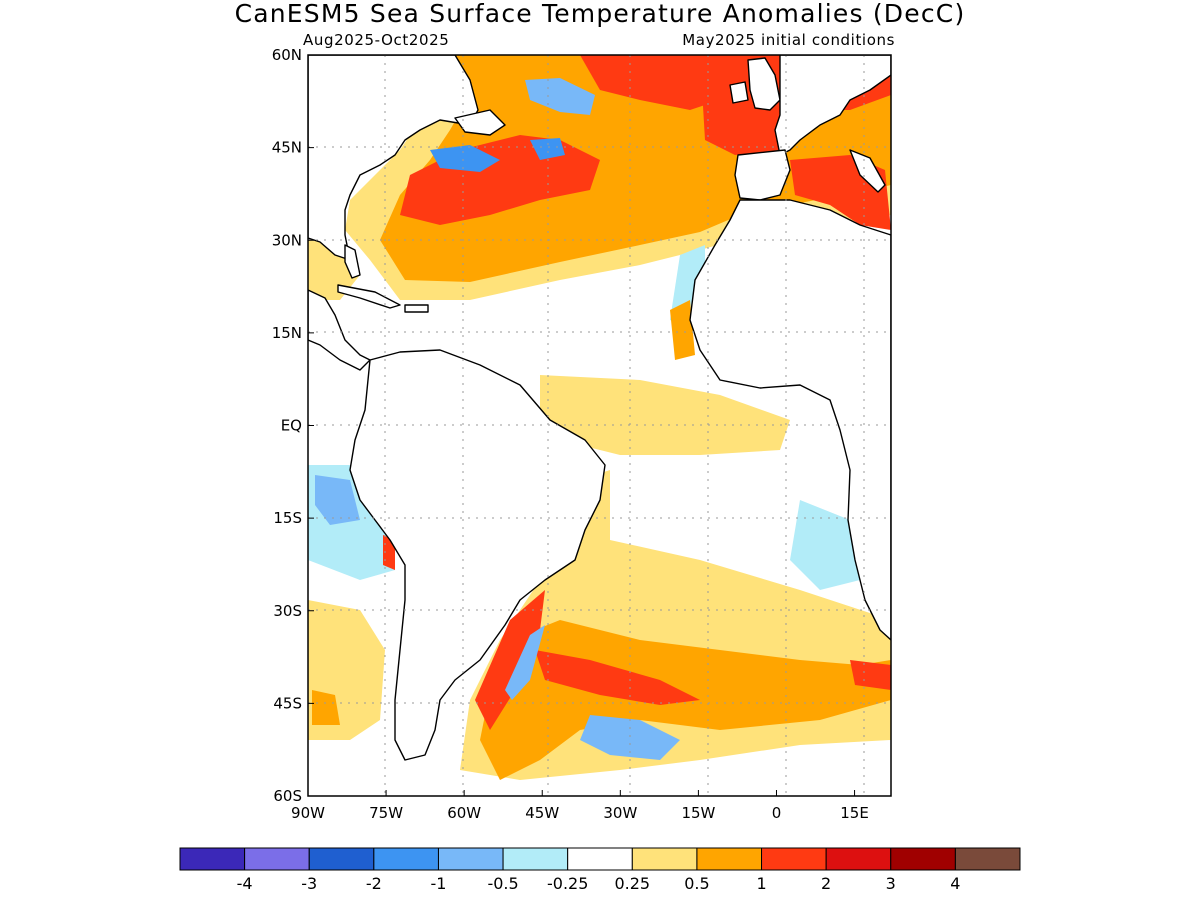 The image size is (1200, 900). I want to click on lat-tick-label: 60S, so click(287, 796).